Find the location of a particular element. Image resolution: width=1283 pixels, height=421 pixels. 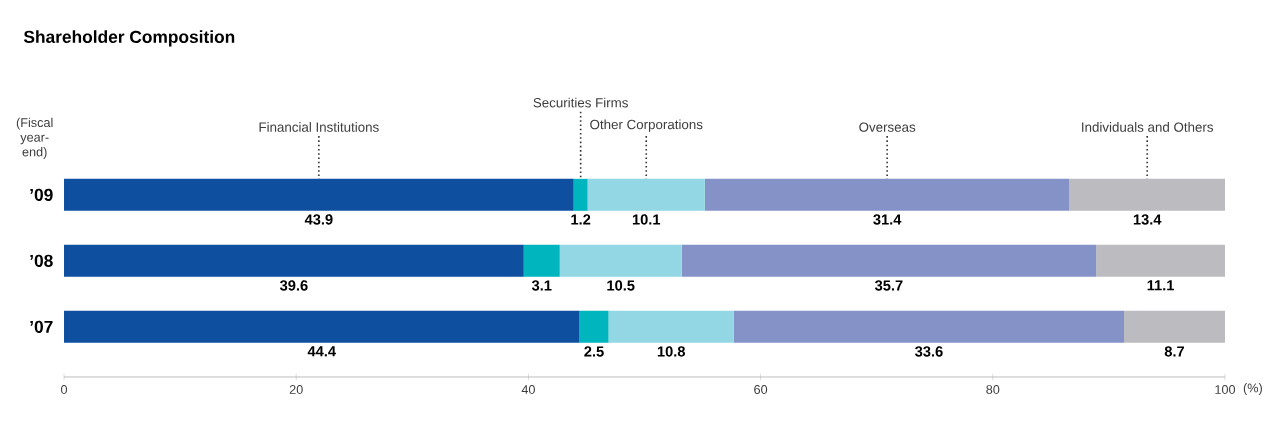

x-tick-label: 80 is located at coordinates (993, 389).